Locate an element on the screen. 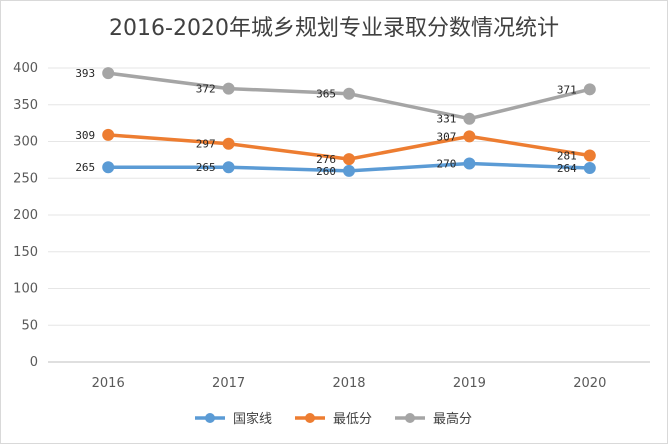 The image size is (668, 444). data-label: 281 is located at coordinates (567, 155).